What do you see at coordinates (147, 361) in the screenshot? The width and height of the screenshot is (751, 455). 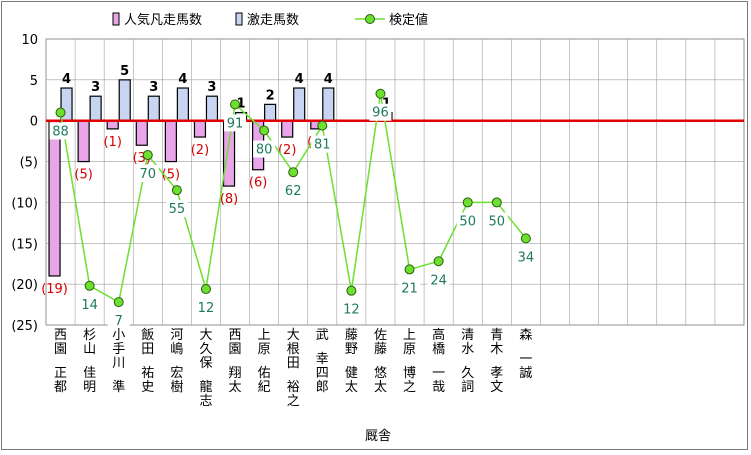 I see `x-category-label: 飯田 祐史` at bounding box center [147, 361].